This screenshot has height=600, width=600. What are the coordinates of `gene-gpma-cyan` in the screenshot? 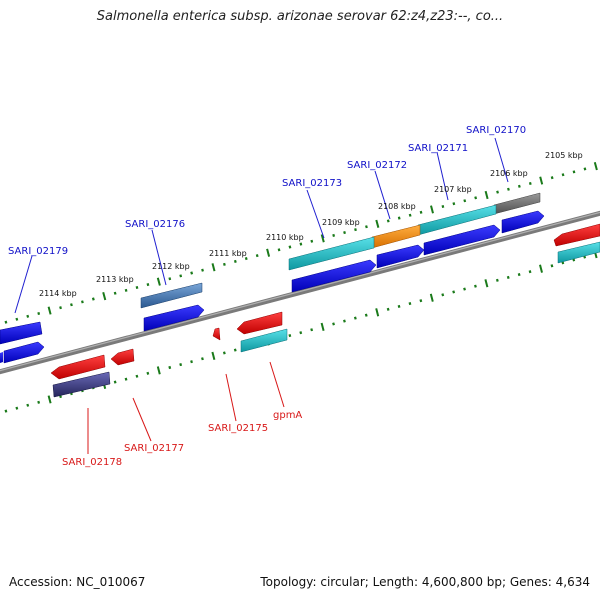 It's located at (264, 340).